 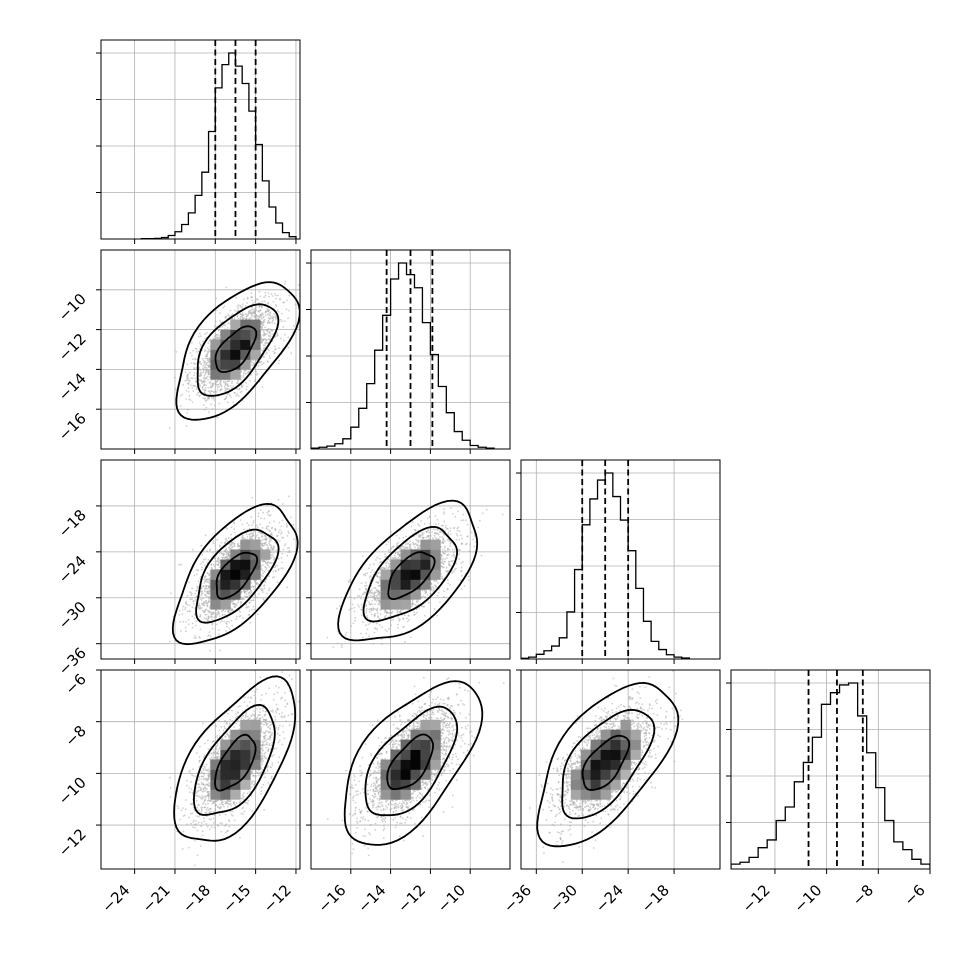 I want to click on y-tick-label: −14, so click(x=72, y=387).